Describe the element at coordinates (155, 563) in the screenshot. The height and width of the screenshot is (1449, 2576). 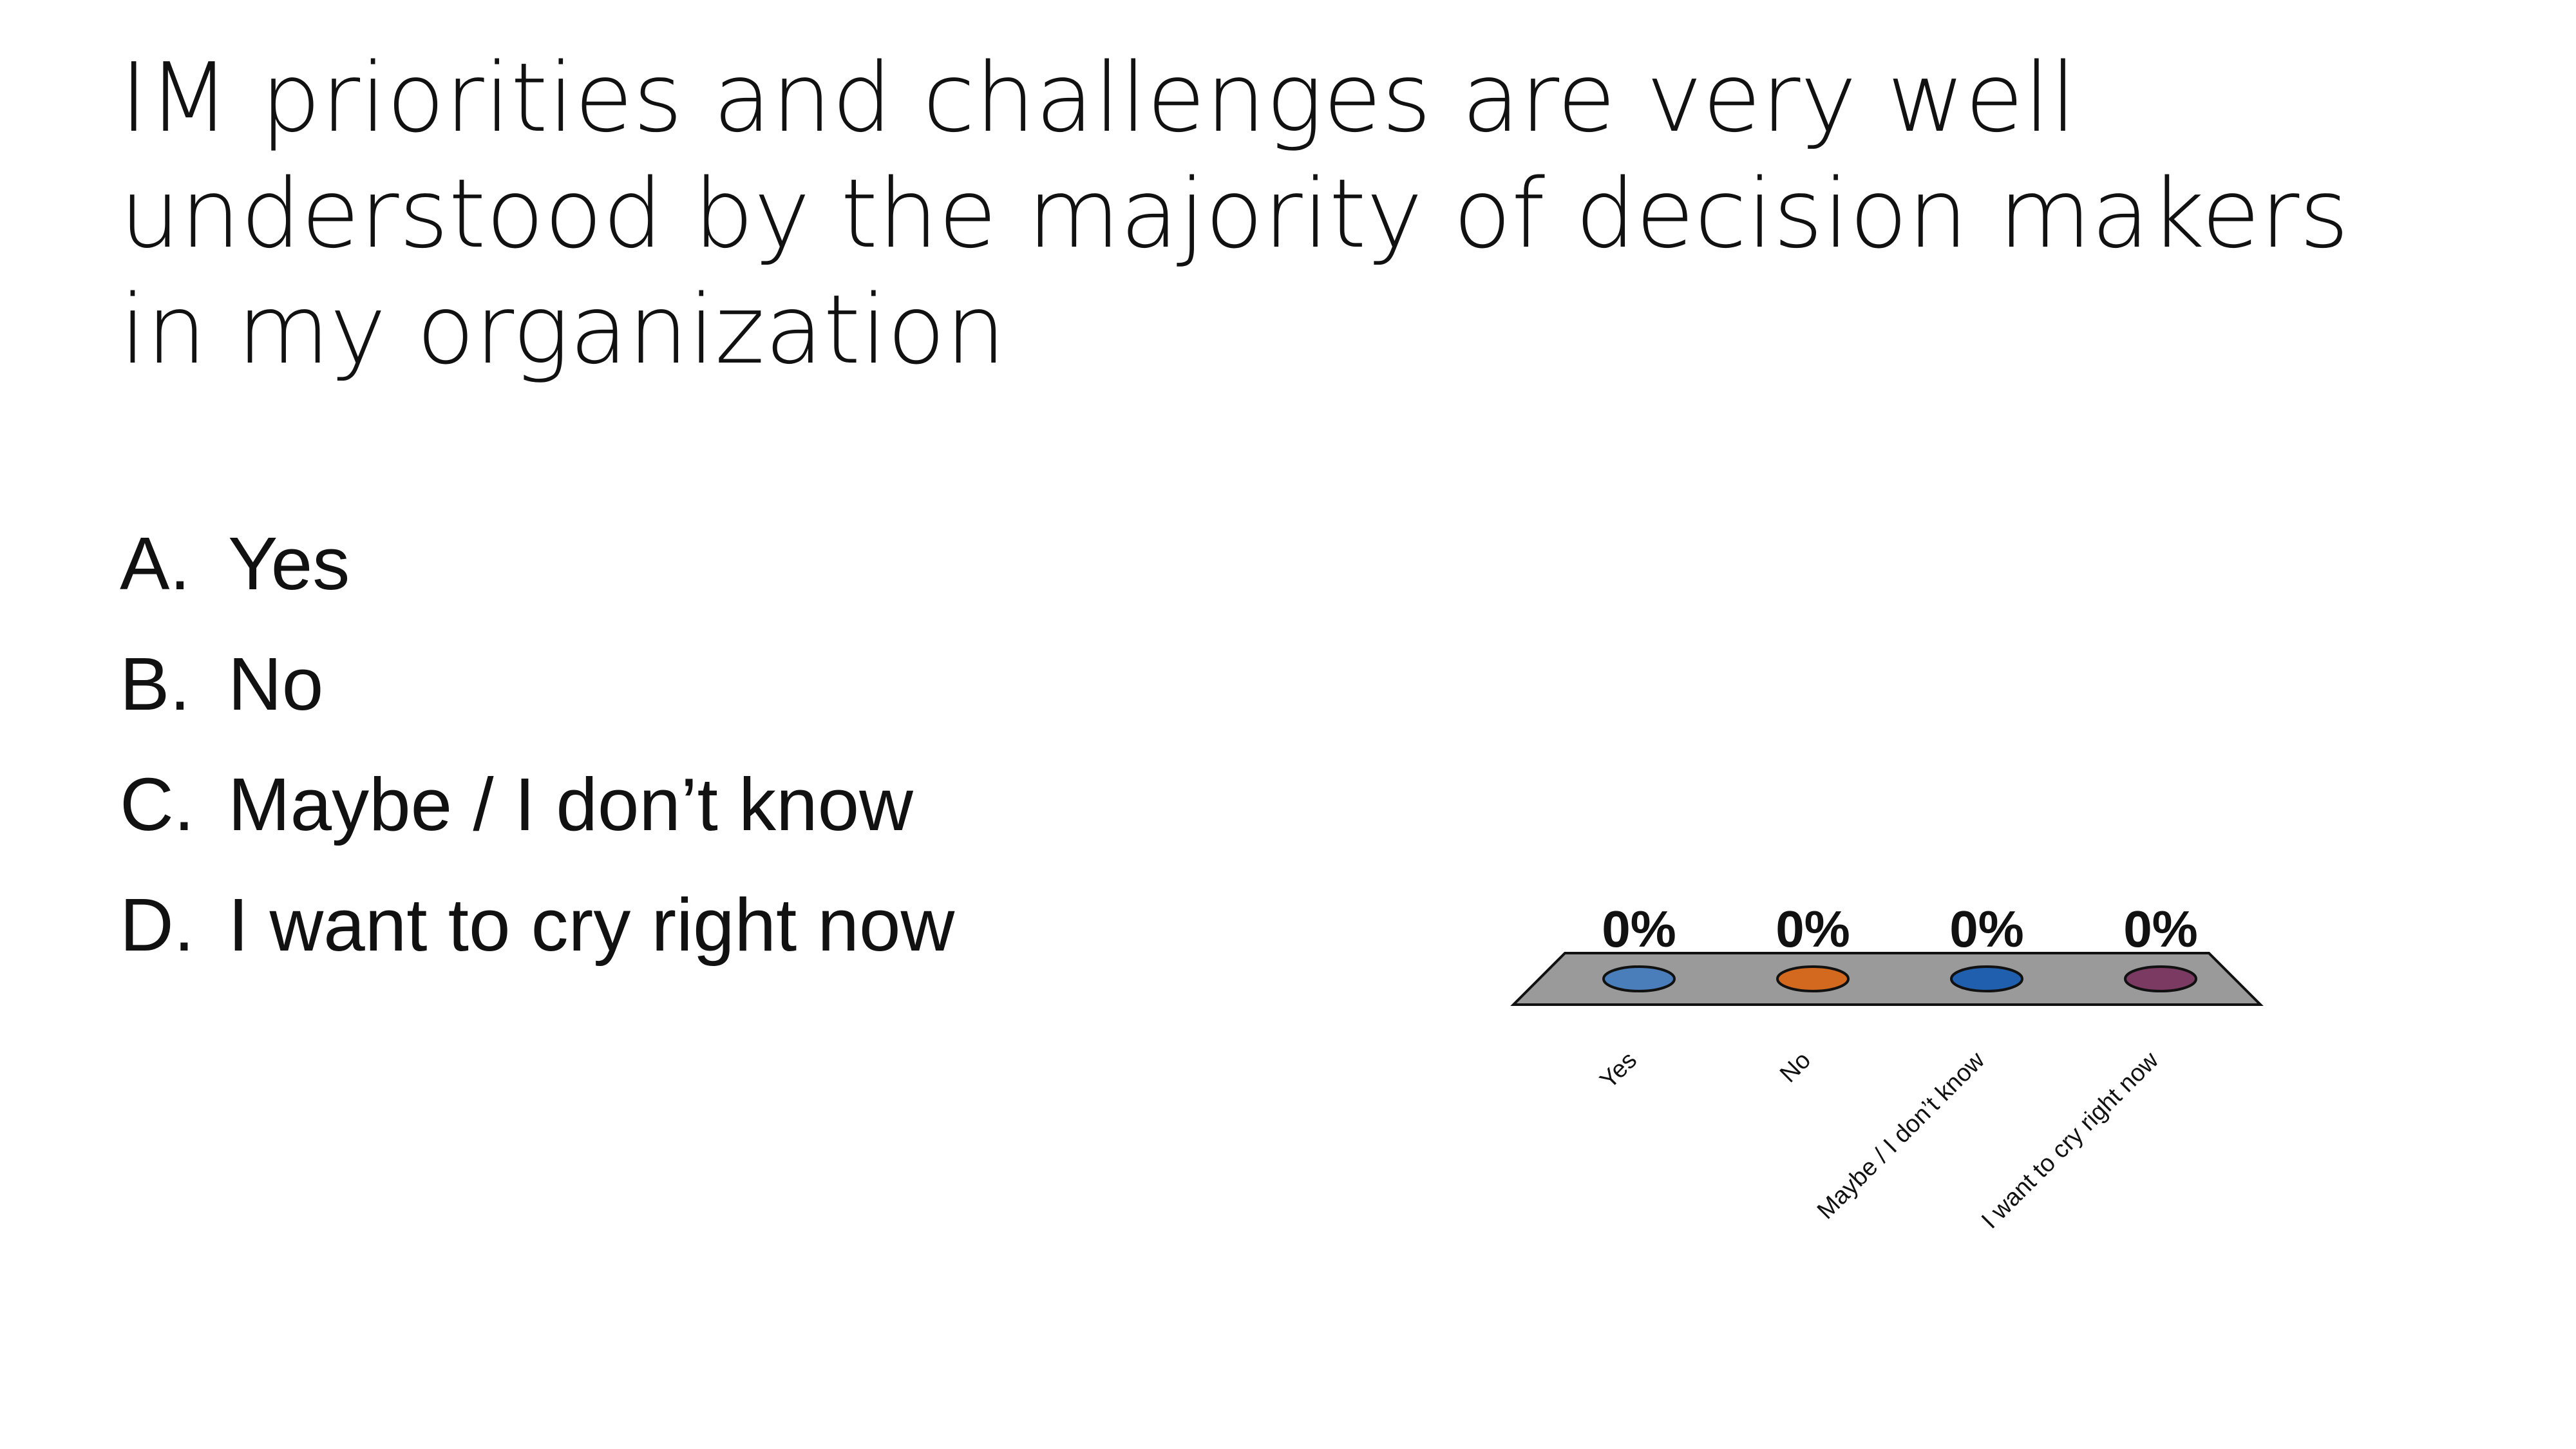
I see `answer-letter: A.` at that location.